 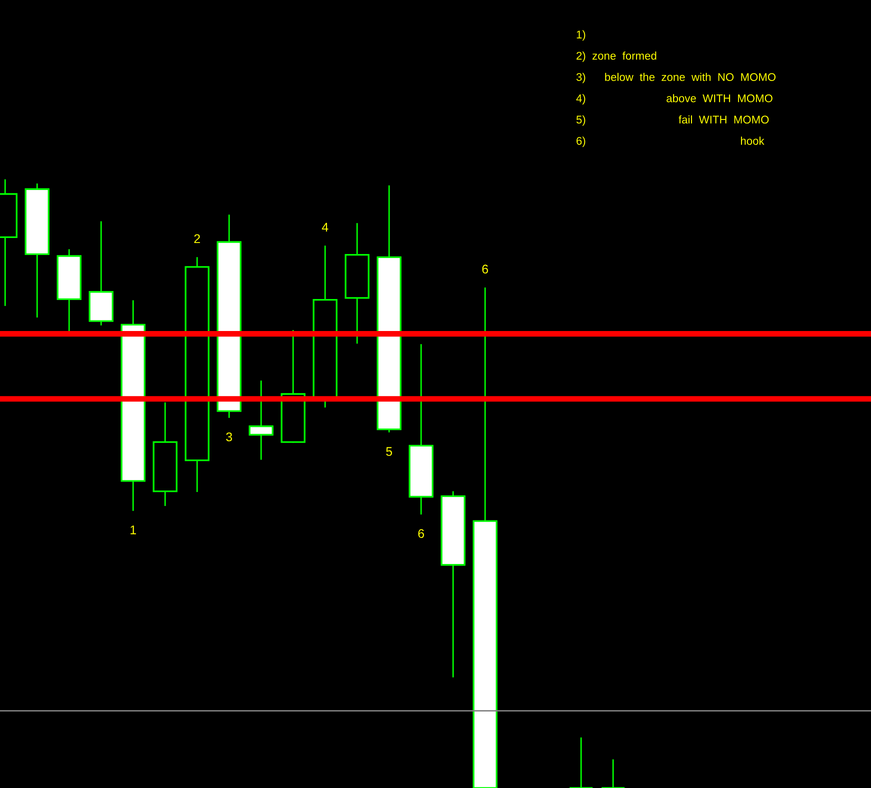 I want to click on text: 3, so click(x=229, y=437).